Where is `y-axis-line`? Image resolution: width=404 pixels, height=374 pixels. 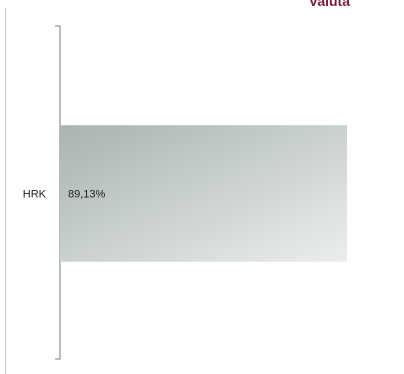 y-axis-line is located at coordinates (58, 192).